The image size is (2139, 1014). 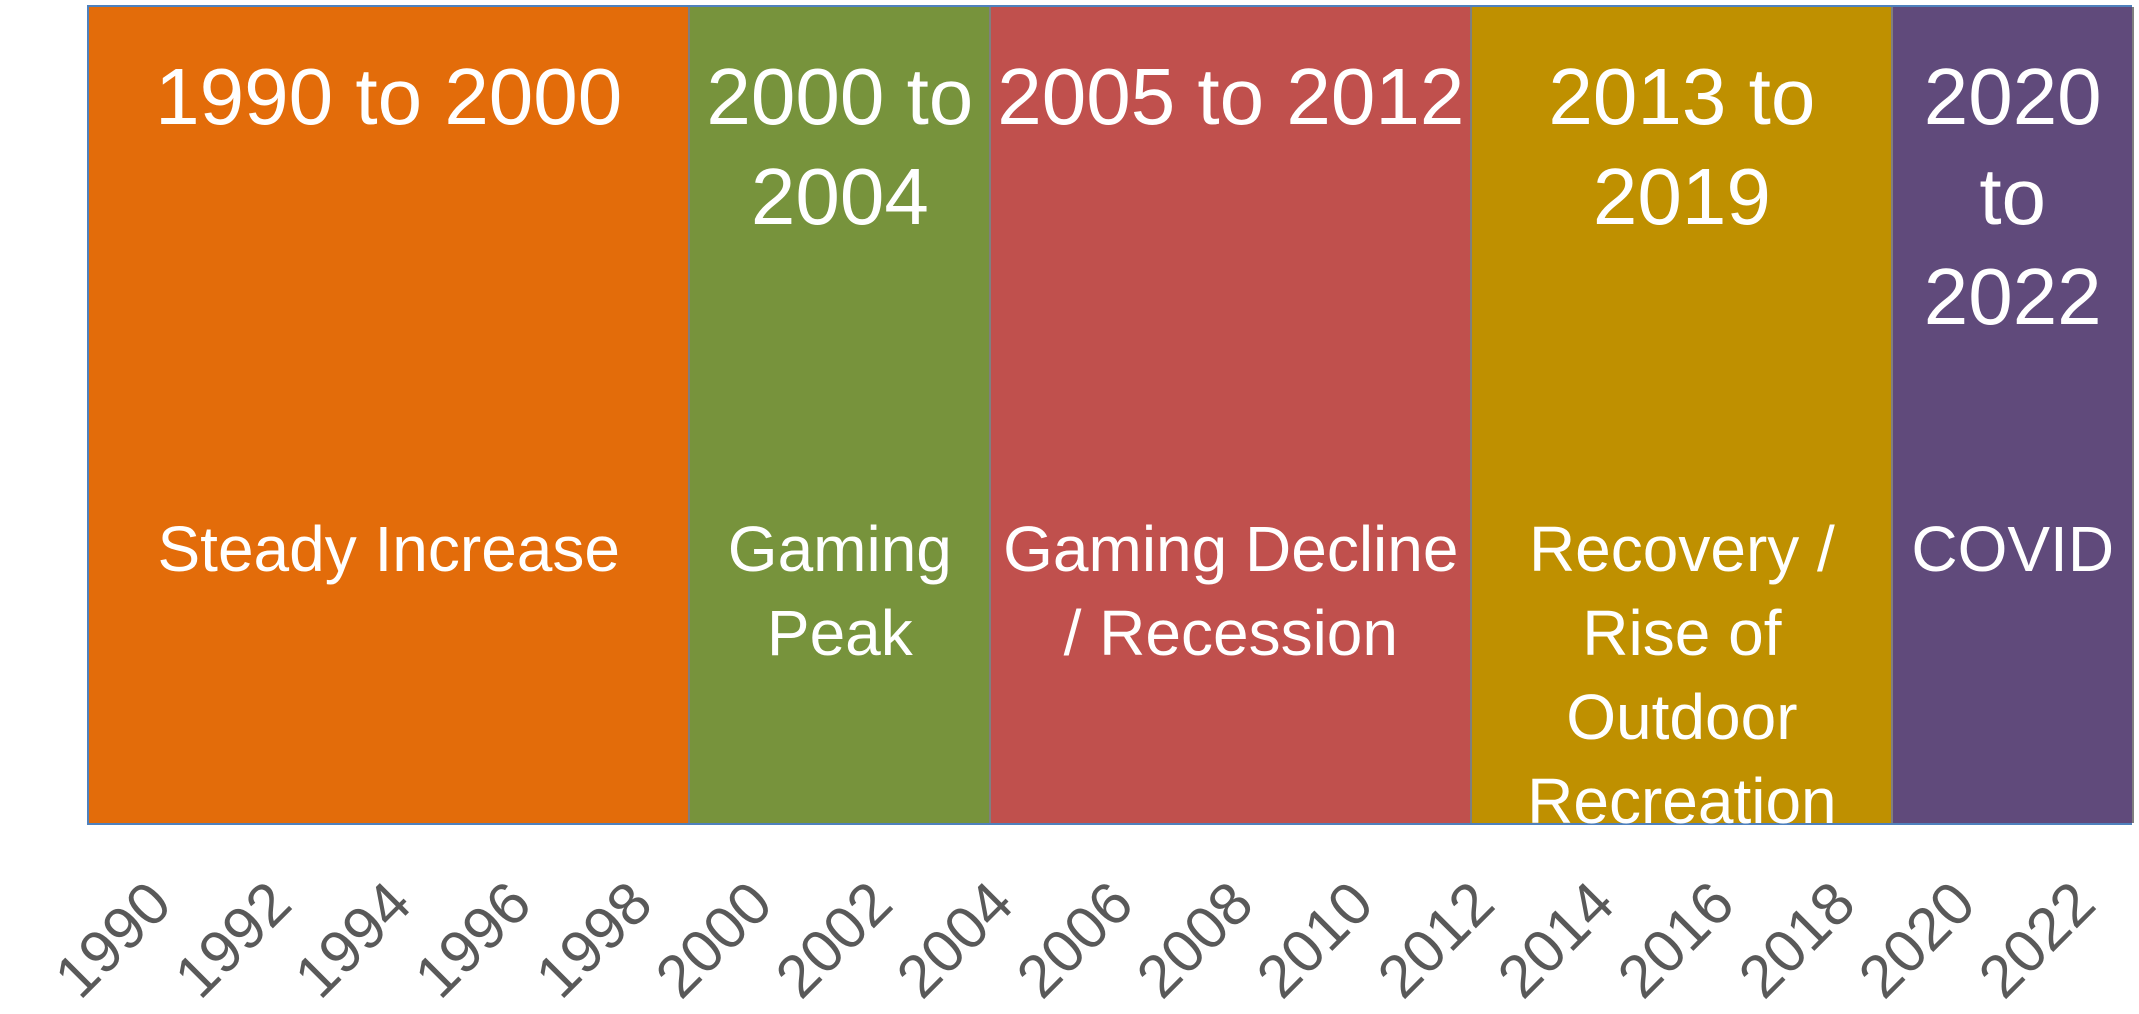 What do you see at coordinates (954, 939) in the screenshot?
I see `x-tick-label: 2004` at bounding box center [954, 939].